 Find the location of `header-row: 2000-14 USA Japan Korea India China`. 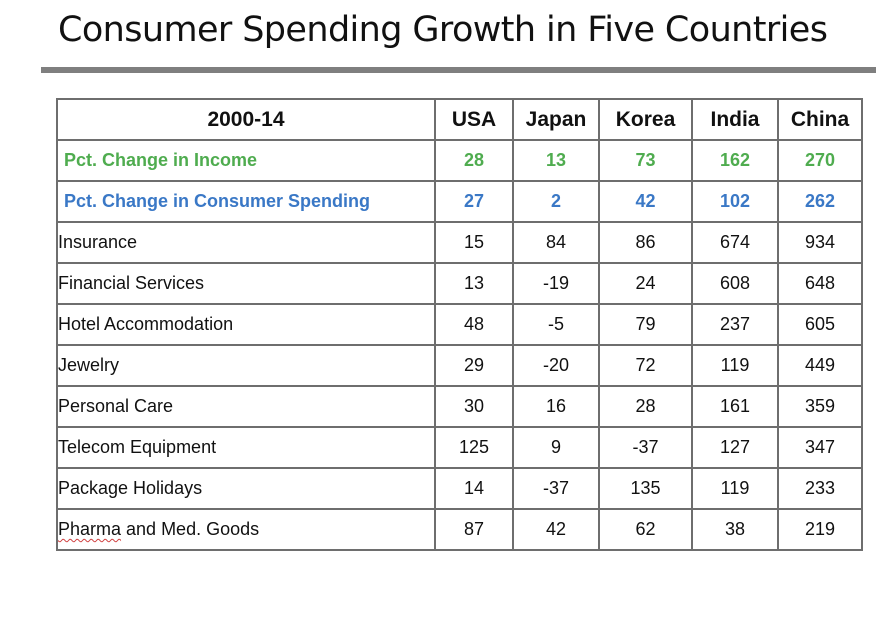

header-row: 2000-14 USA Japan Korea India China is located at coordinates (459, 119).